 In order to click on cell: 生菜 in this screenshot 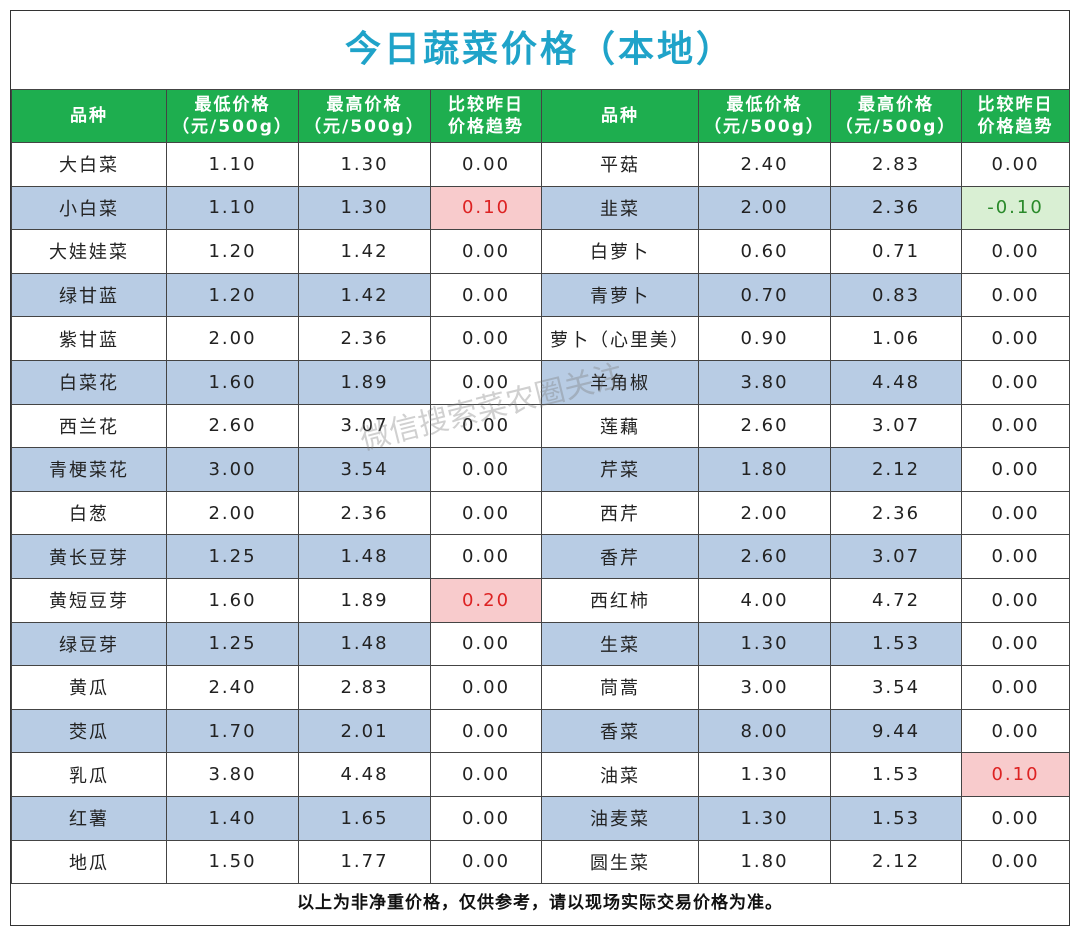, I will do `click(620, 644)`.